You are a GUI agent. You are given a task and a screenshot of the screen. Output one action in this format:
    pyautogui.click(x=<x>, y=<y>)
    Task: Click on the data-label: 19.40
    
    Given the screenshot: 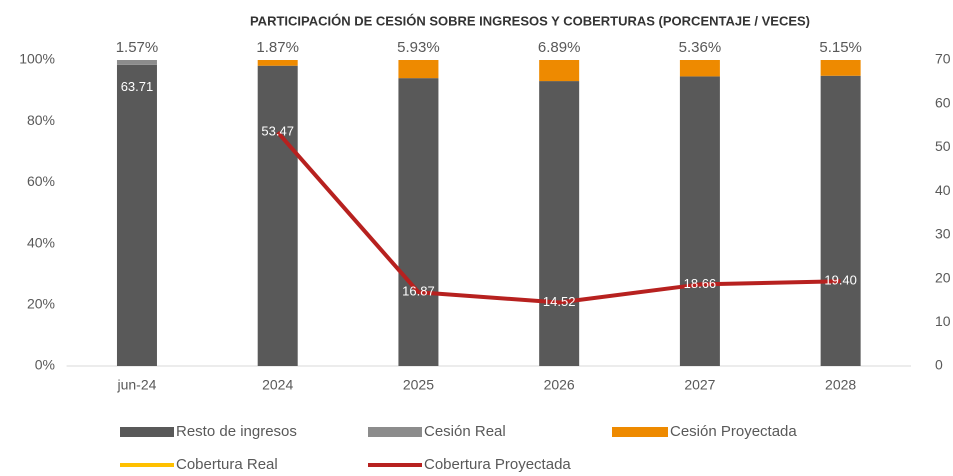 What is the action you would take?
    pyautogui.click(x=840, y=280)
    